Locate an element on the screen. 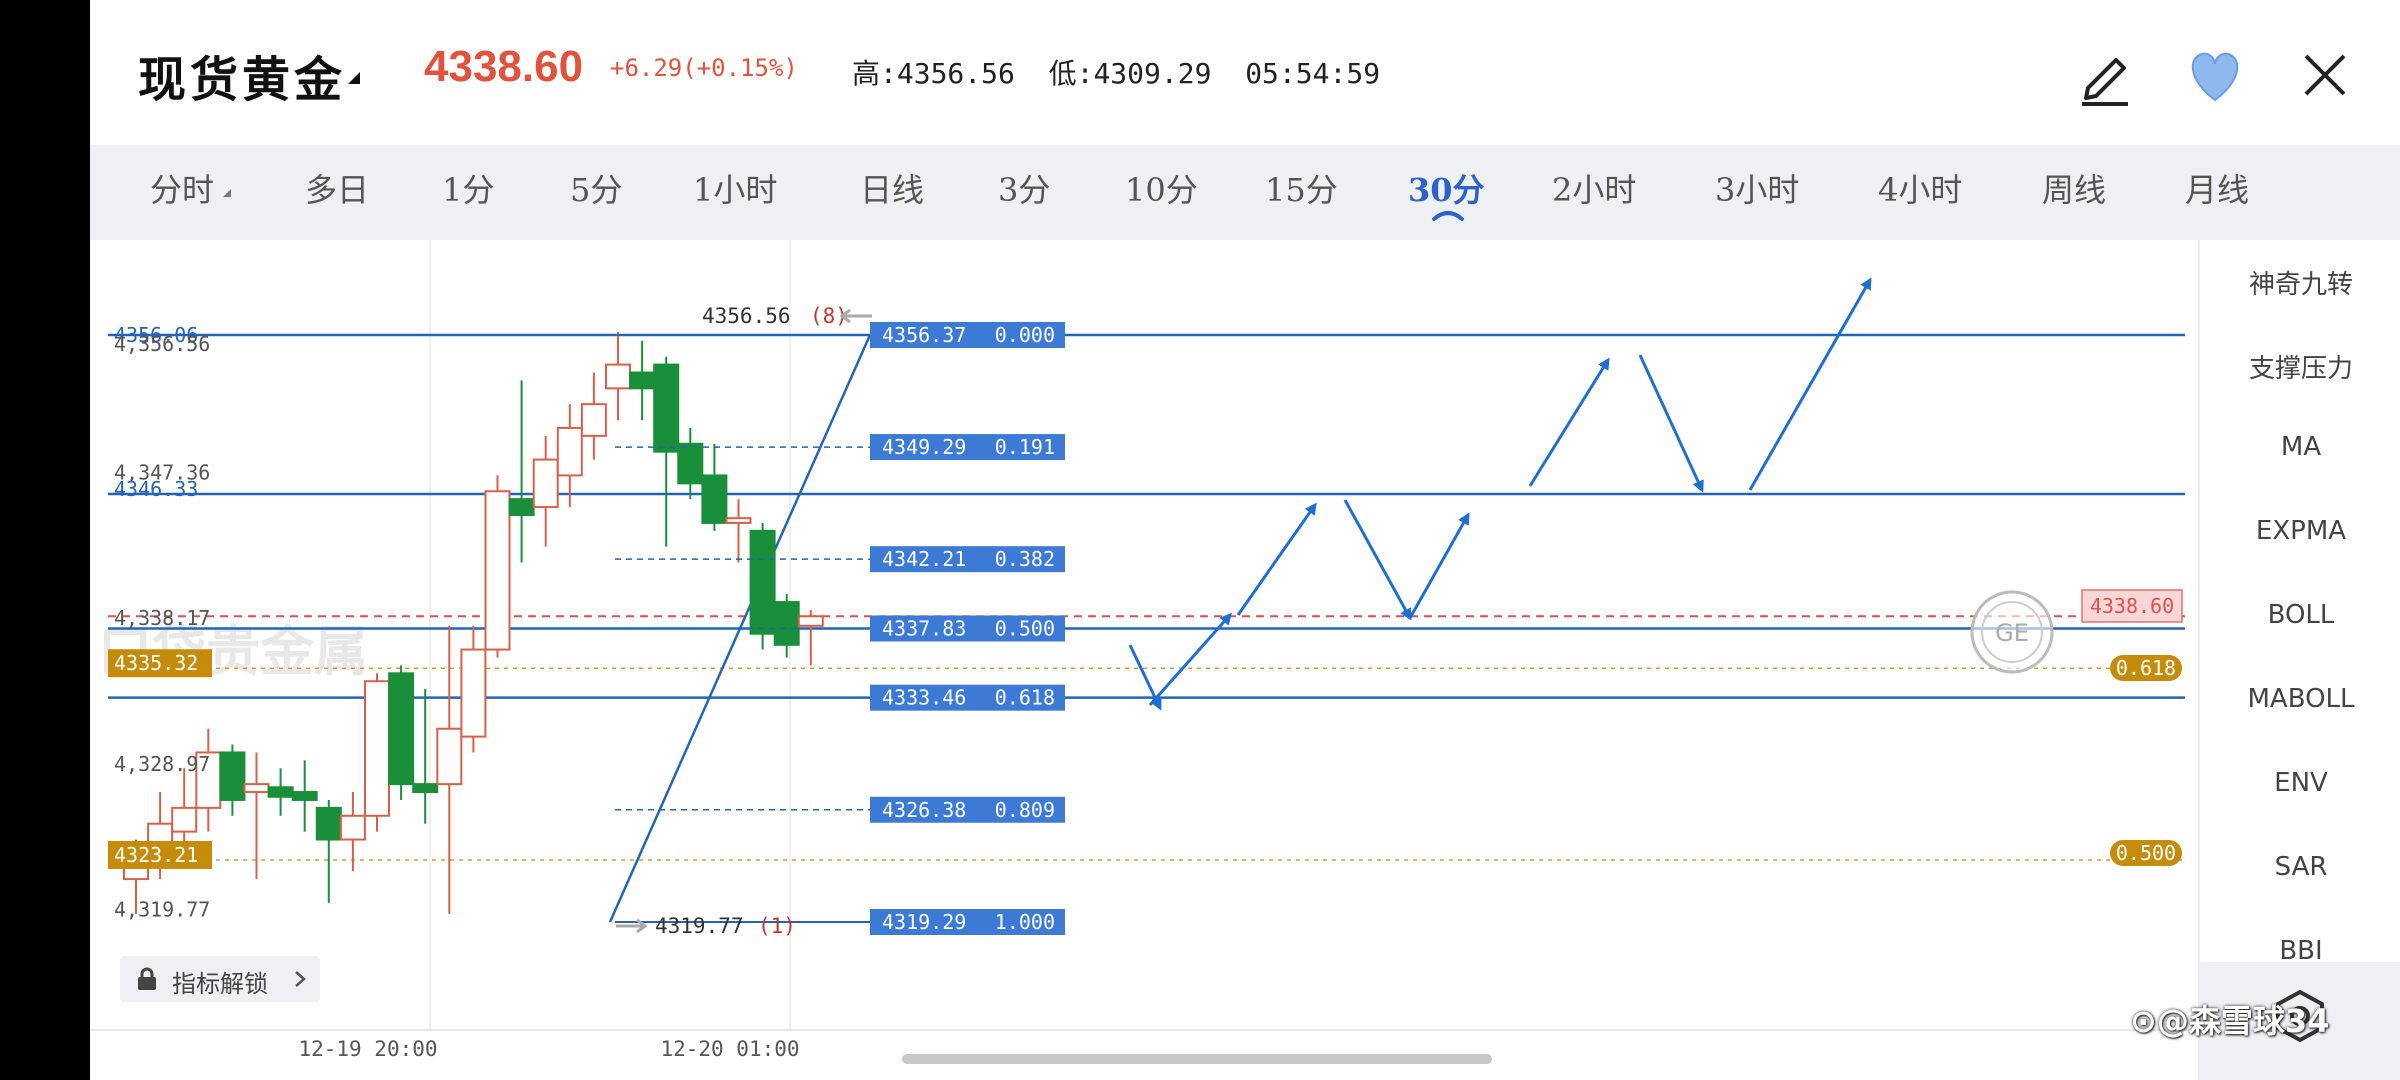 This screenshot has height=1080, width=2400. fibonacci-price: 4337.83 is located at coordinates (924, 629).